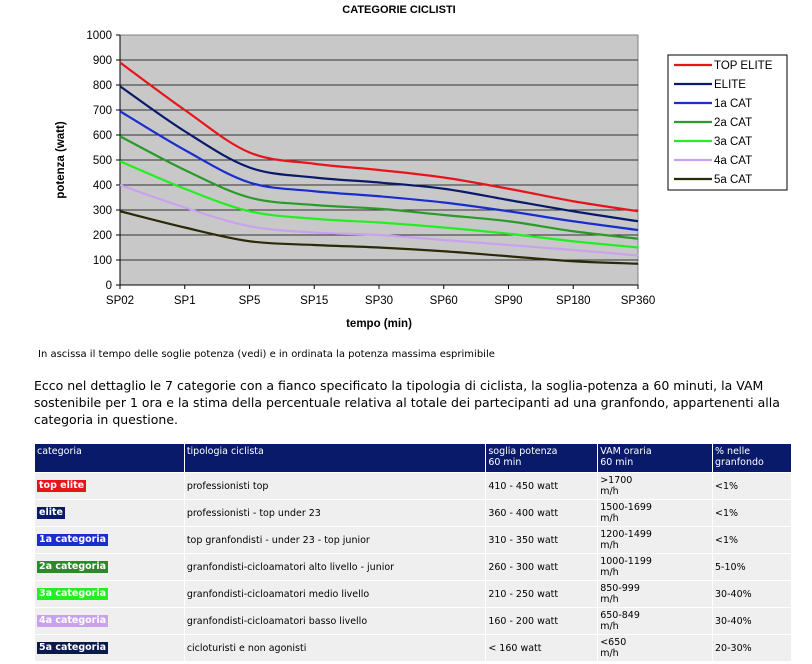 The height and width of the screenshot is (664, 812). I want to click on legend-label: 1a CAT, so click(733, 104).